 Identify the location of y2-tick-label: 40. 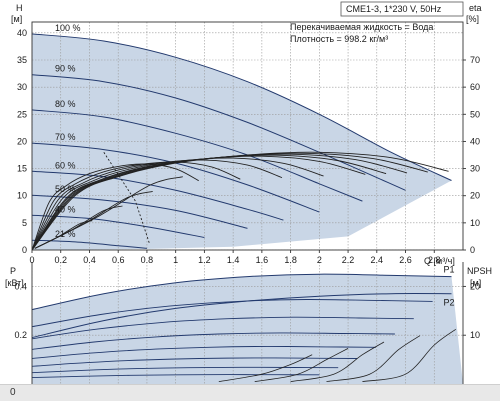
(475, 141).